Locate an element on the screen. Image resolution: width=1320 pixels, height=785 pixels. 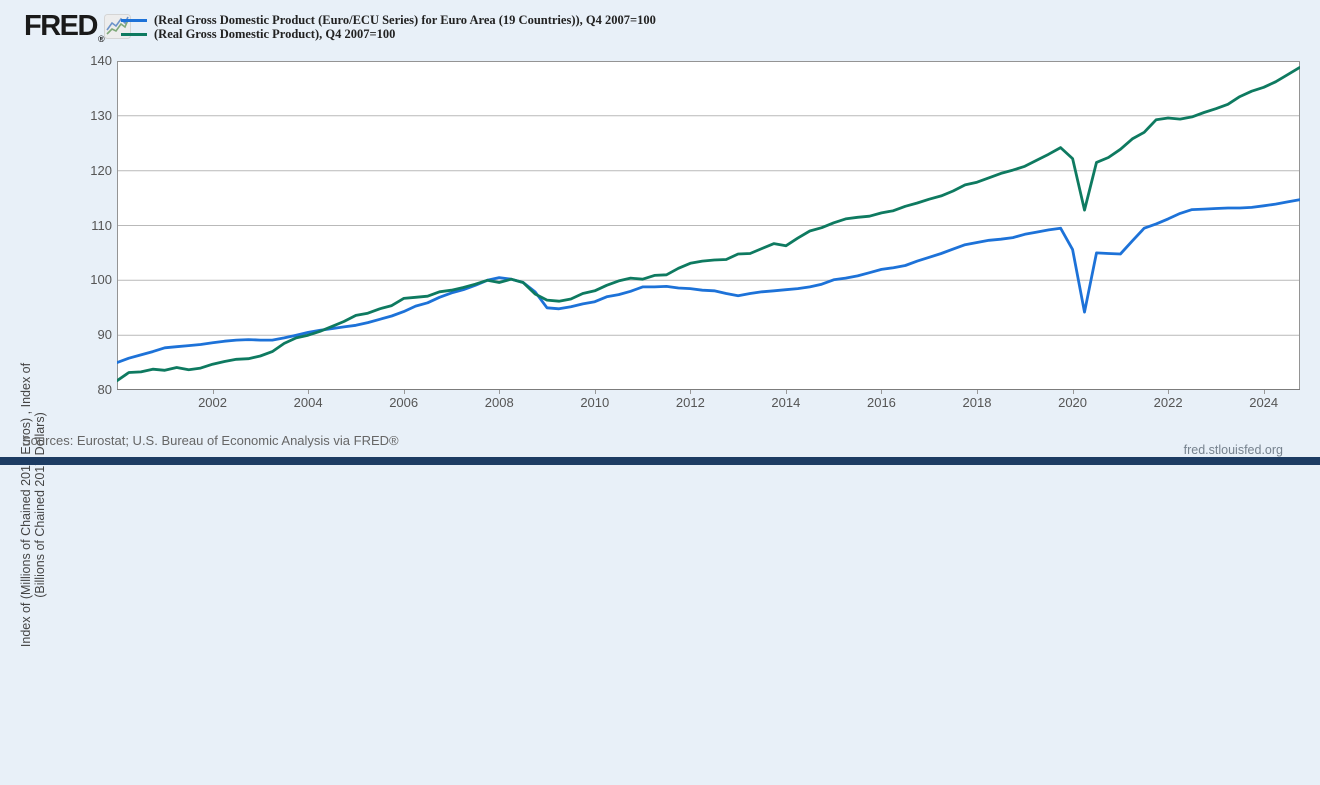
x-tick-label: 2022 is located at coordinates (1168, 402).